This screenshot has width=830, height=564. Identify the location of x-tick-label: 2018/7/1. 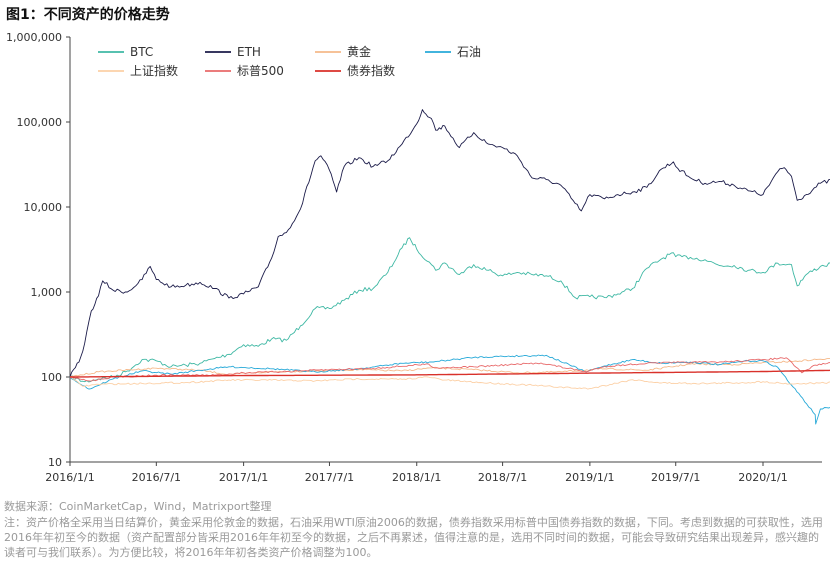
(502, 477).